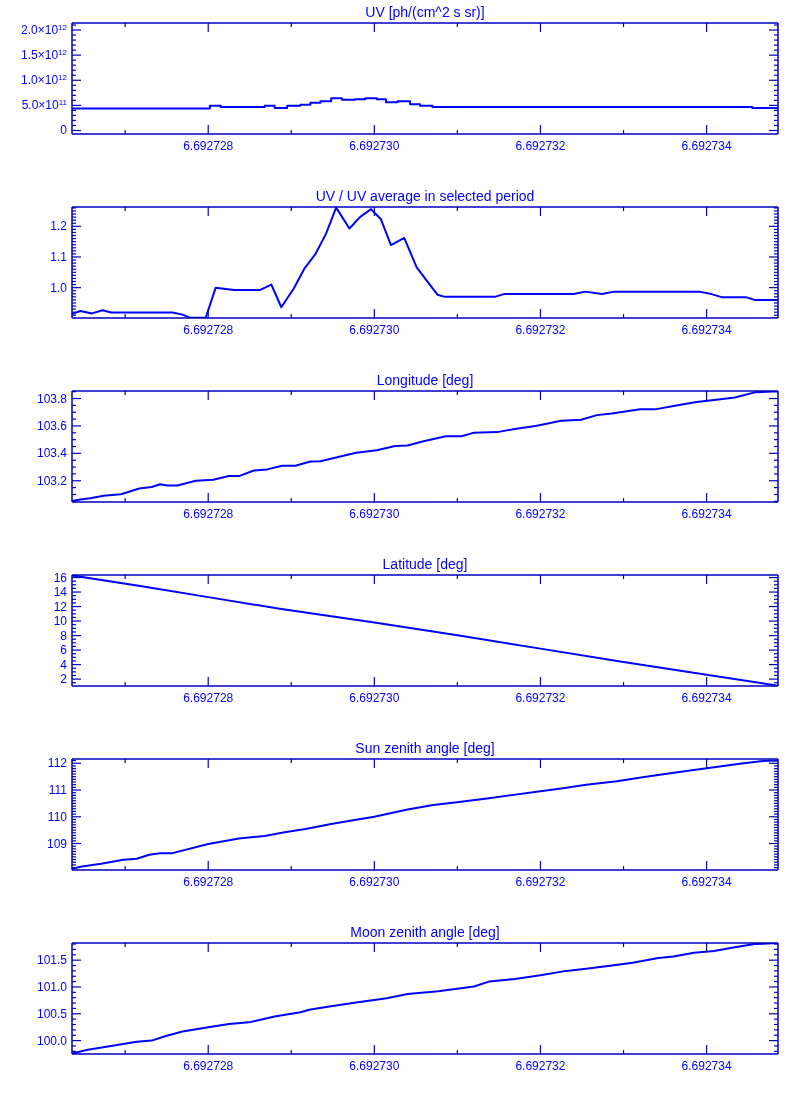  I want to click on chart-title: UV / UV average in selected period, so click(425, 196).